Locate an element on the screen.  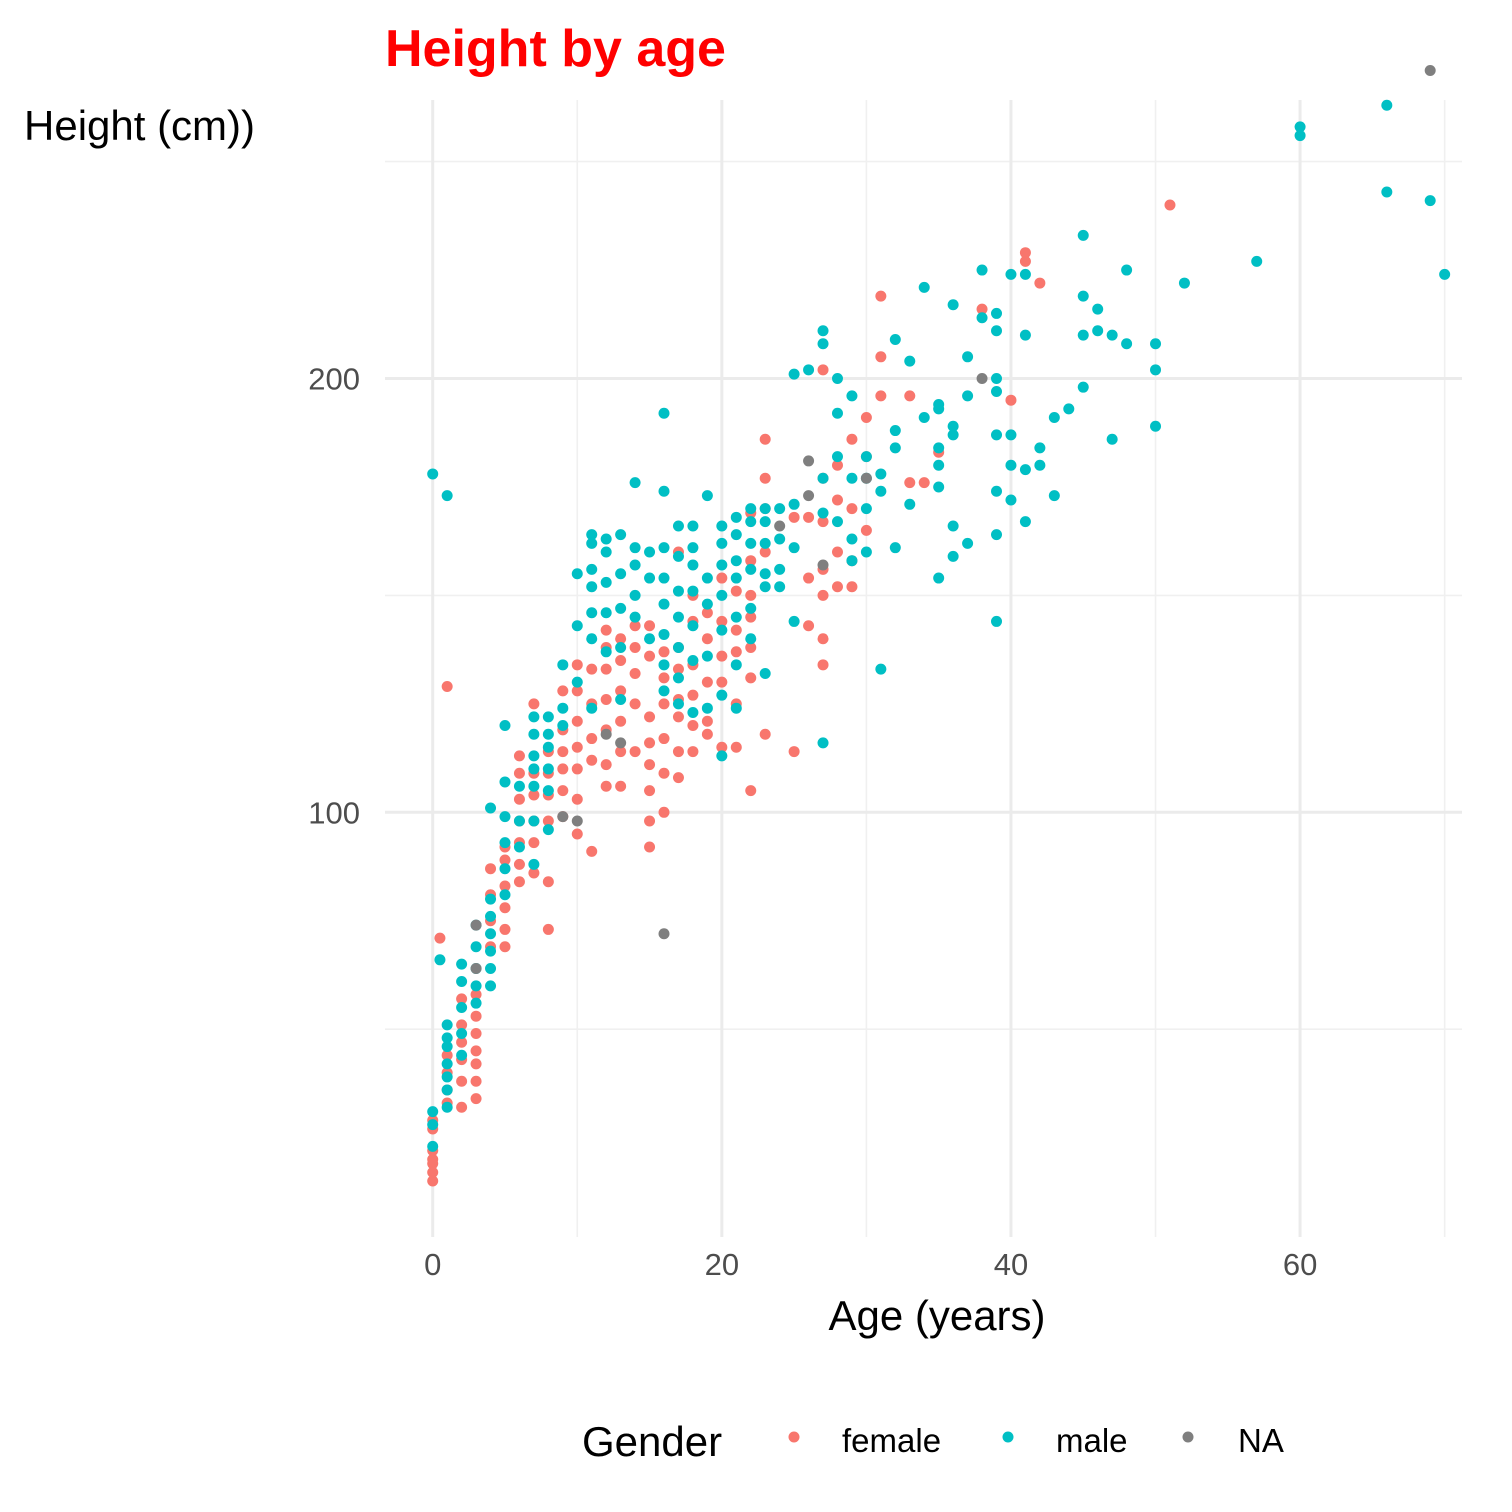
x-tick-label: 40 is located at coordinates (1011, 1264).